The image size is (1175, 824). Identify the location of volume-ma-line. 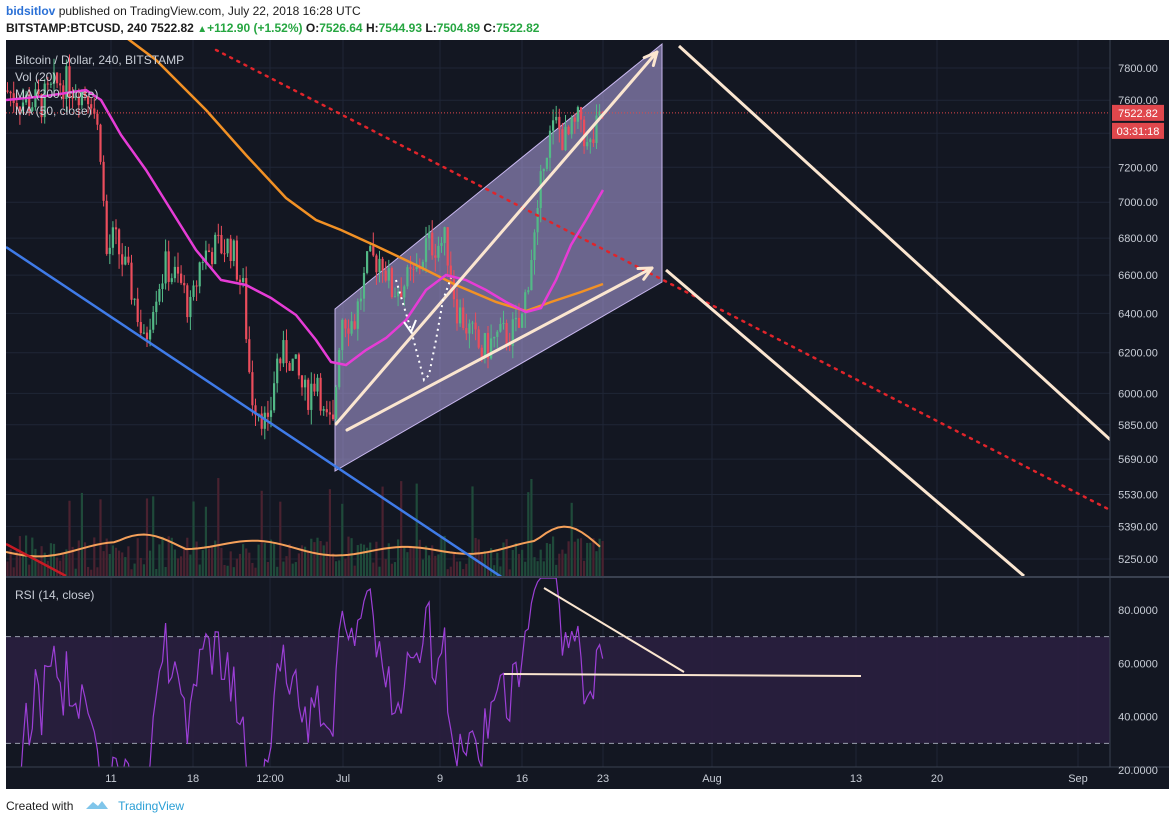
(303, 541).